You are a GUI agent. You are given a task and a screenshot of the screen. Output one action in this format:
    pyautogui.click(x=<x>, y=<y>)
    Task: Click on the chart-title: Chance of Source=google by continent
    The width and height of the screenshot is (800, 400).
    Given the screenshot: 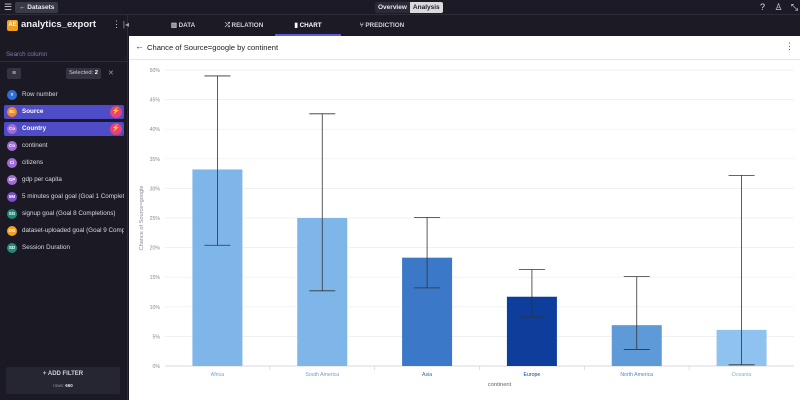 What is the action you would take?
    pyautogui.click(x=213, y=47)
    